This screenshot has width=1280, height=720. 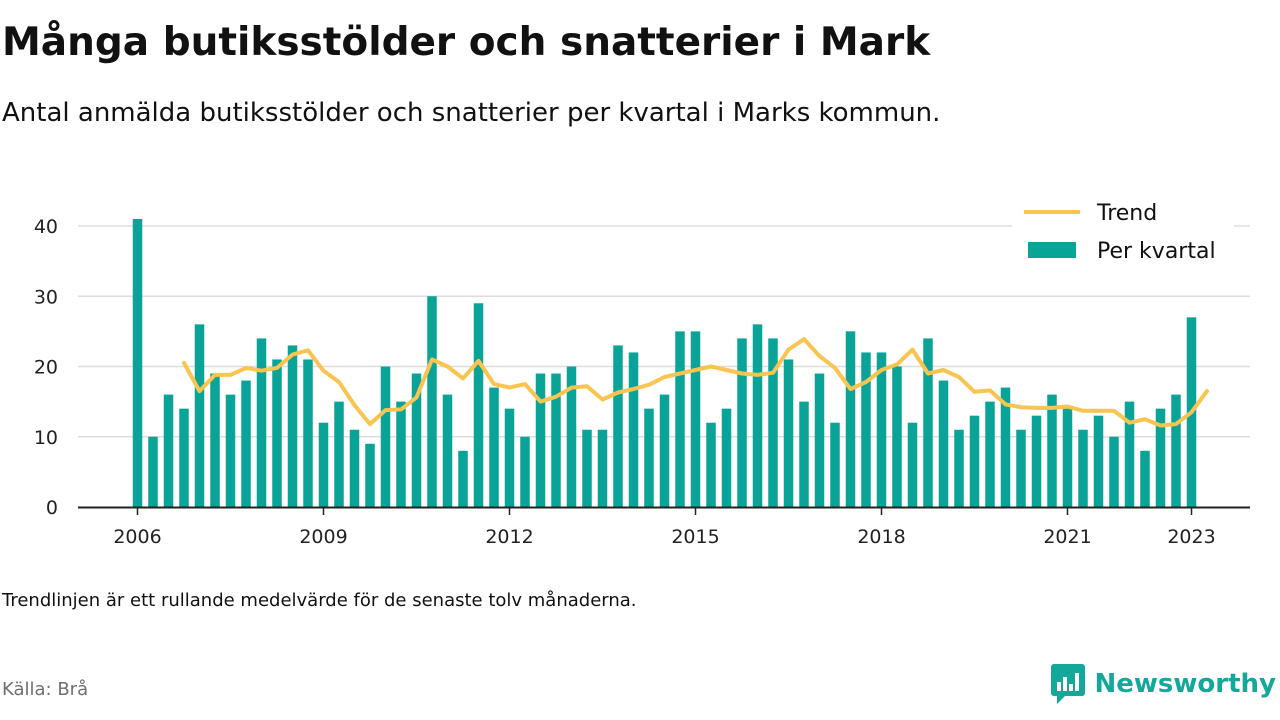 What do you see at coordinates (1052, 250) in the screenshot?
I see `legend-bar-swatch` at bounding box center [1052, 250].